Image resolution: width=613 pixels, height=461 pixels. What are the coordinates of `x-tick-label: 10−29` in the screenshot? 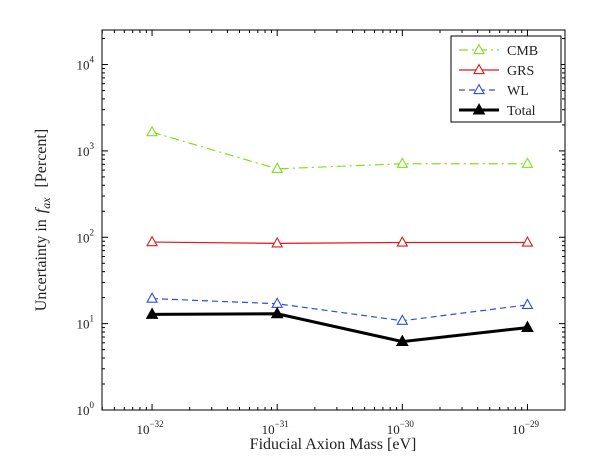 It's located at (526, 428).